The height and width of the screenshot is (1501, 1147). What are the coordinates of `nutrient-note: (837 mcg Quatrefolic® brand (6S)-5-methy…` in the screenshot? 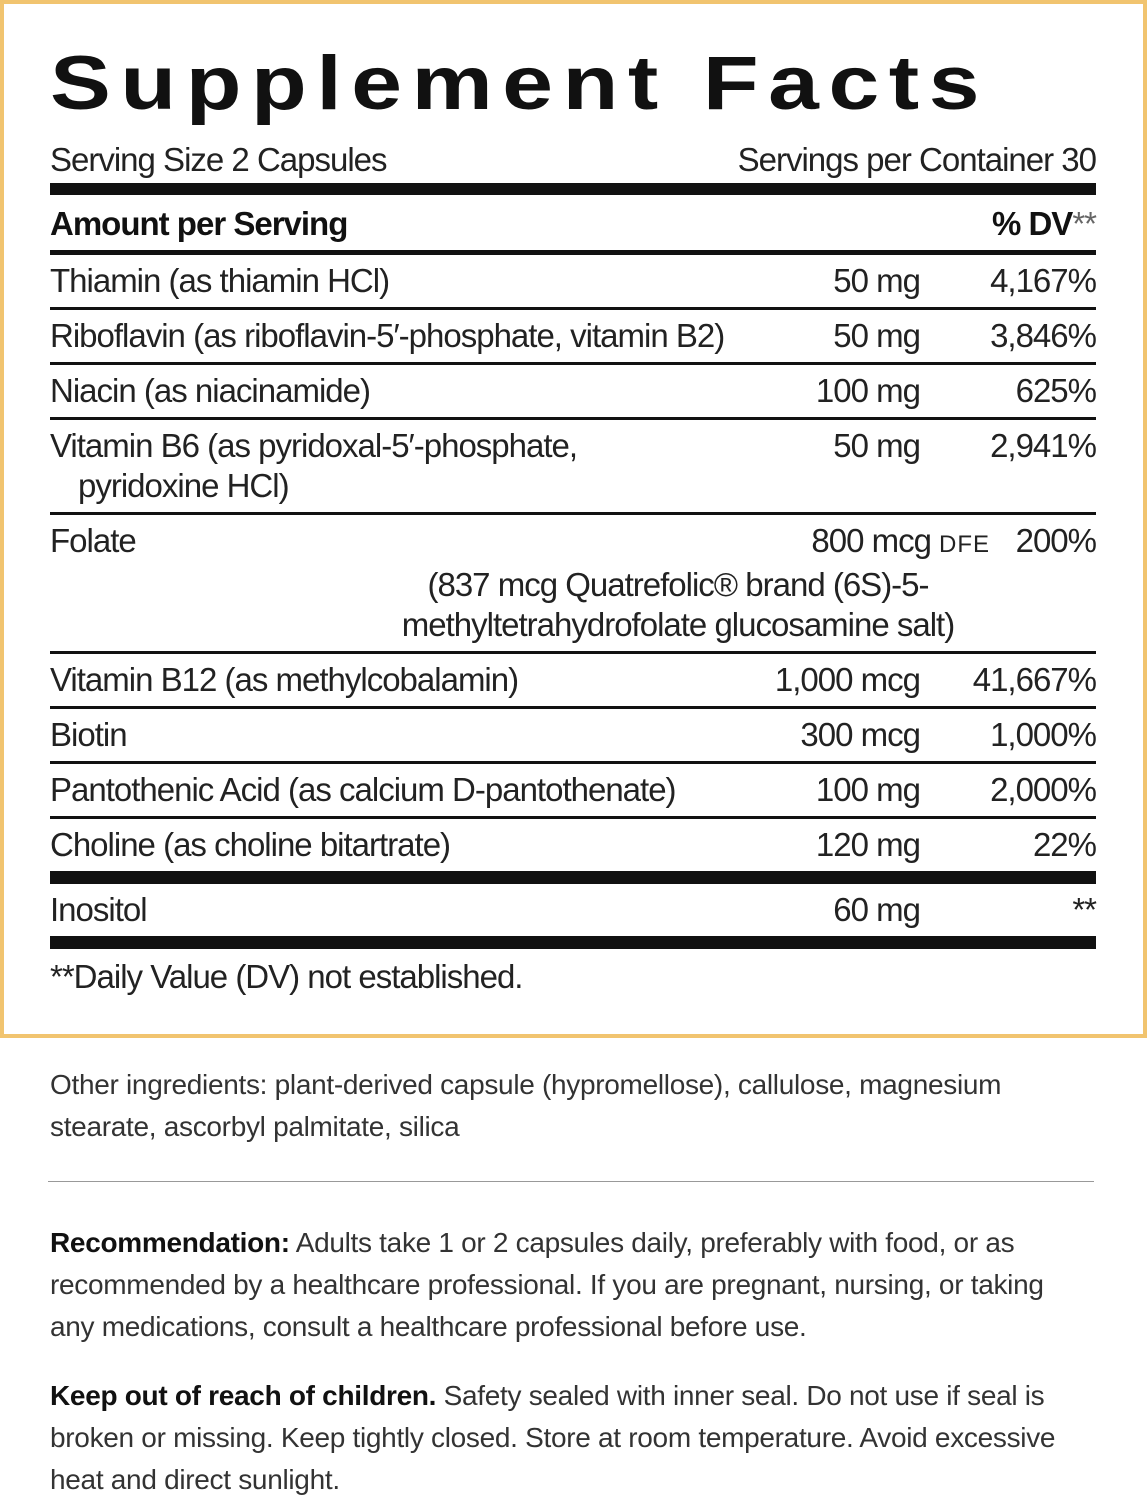 It's located at (678, 604).